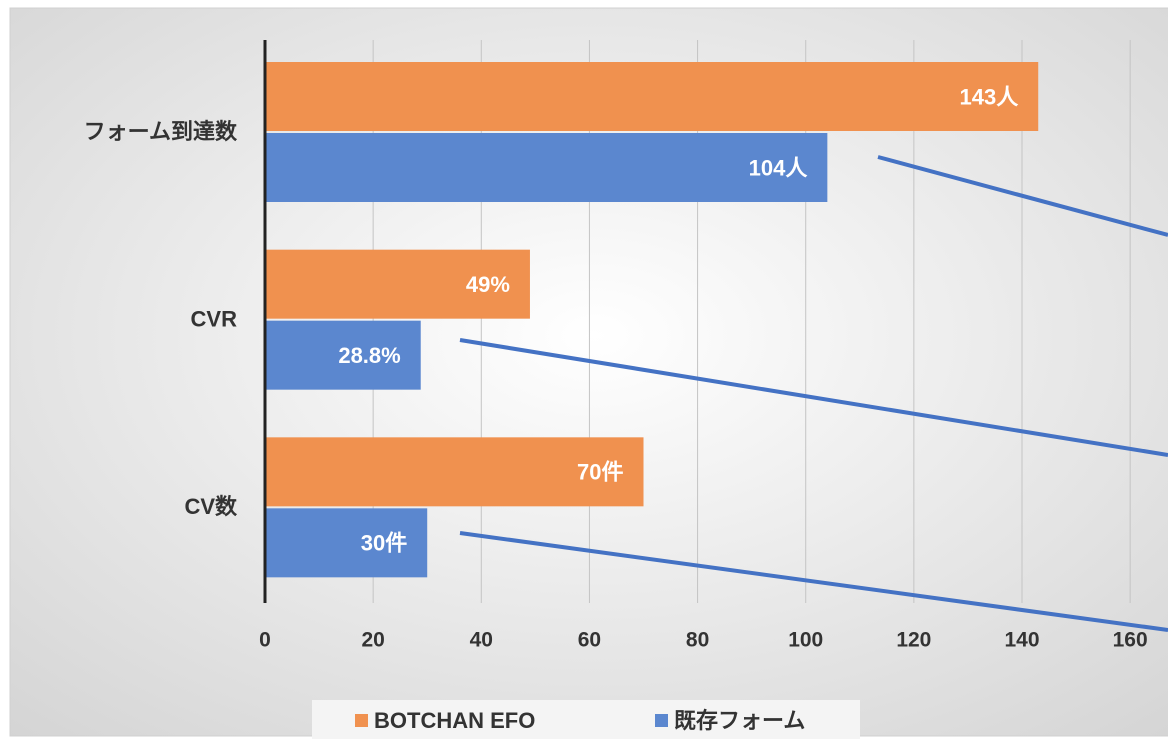  I want to click on y-tick-label: CV数, so click(211, 506).